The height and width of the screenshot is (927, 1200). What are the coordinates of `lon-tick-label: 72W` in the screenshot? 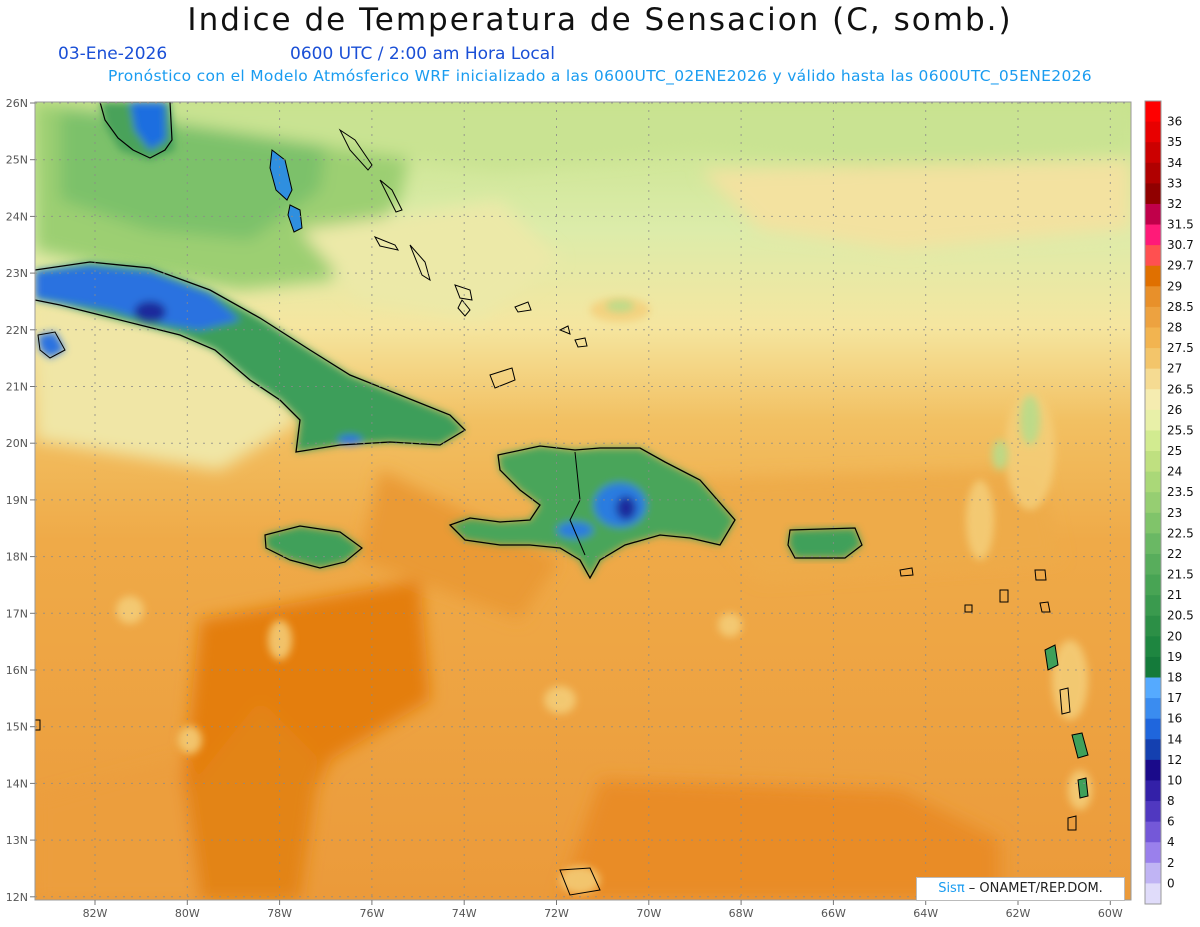 It's located at (556, 913).